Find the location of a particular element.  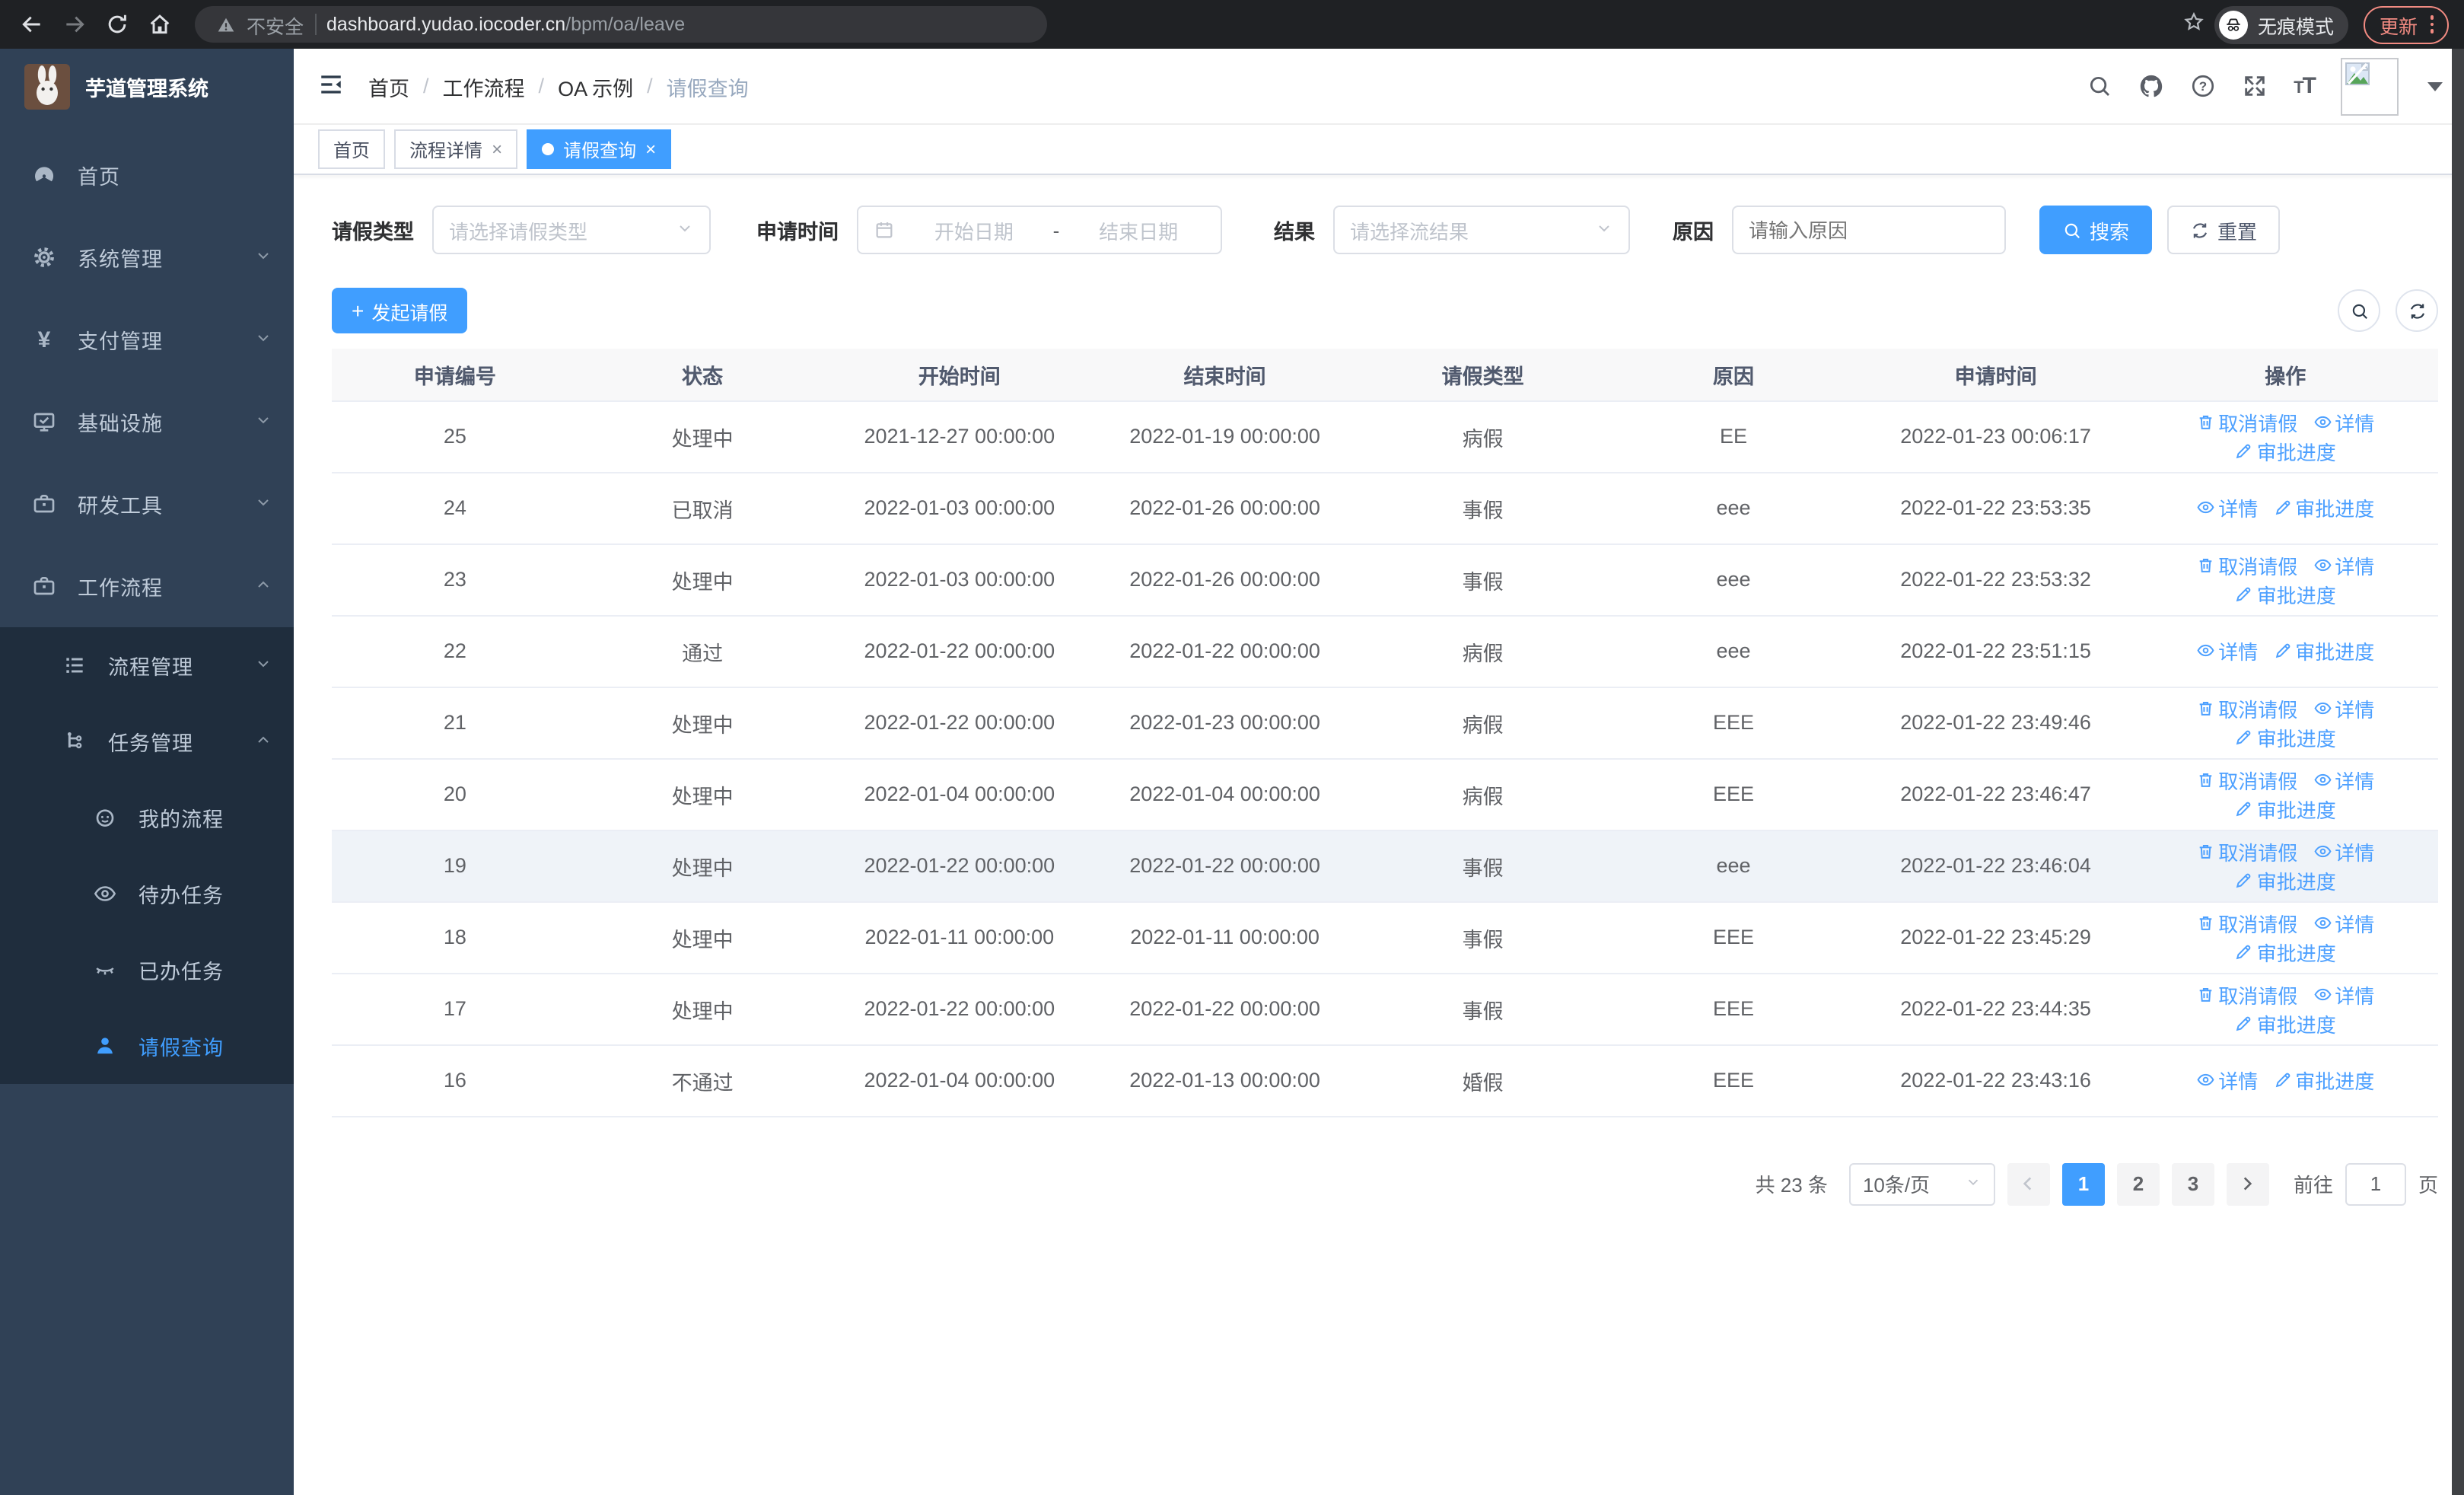

calendar-icon is located at coordinates (884, 230).